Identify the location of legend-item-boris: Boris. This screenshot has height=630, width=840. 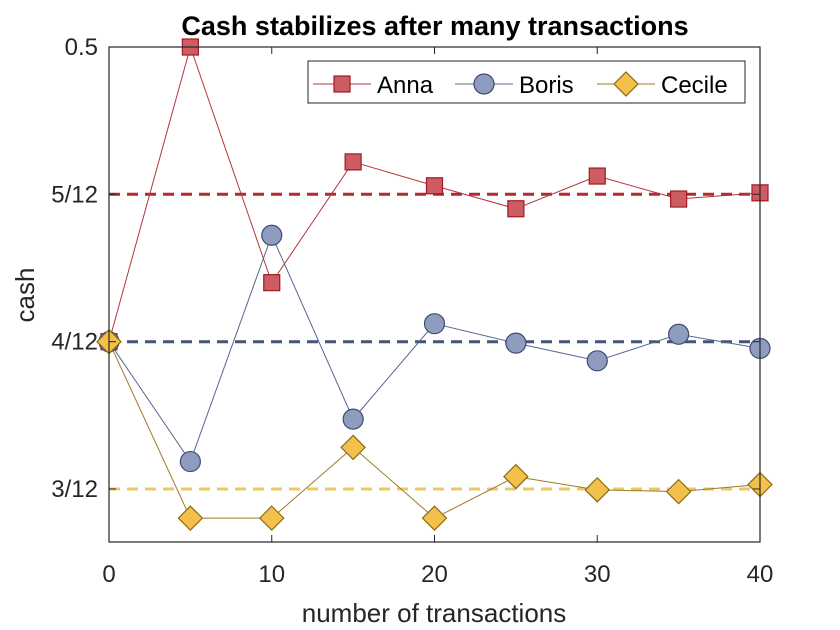
(514, 85).